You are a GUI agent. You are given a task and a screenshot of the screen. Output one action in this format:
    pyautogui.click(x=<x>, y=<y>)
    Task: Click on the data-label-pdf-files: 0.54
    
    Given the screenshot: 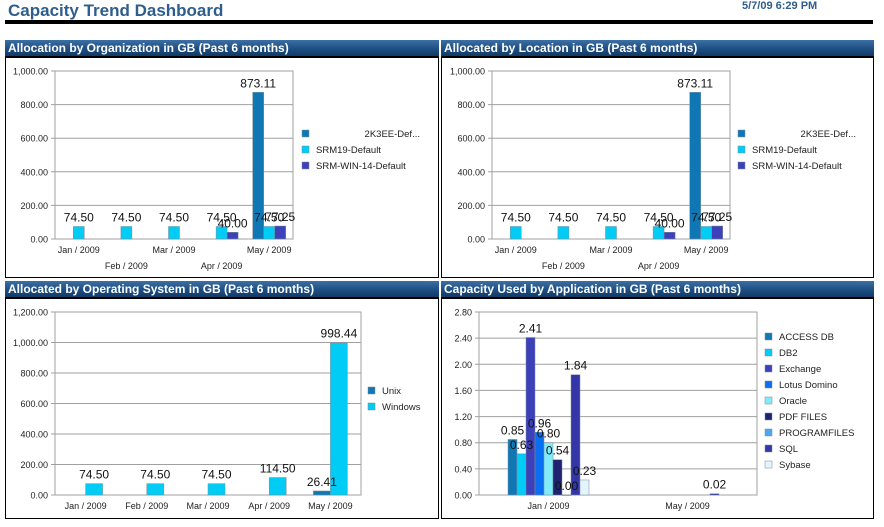 What is the action you would take?
    pyautogui.click(x=558, y=451)
    